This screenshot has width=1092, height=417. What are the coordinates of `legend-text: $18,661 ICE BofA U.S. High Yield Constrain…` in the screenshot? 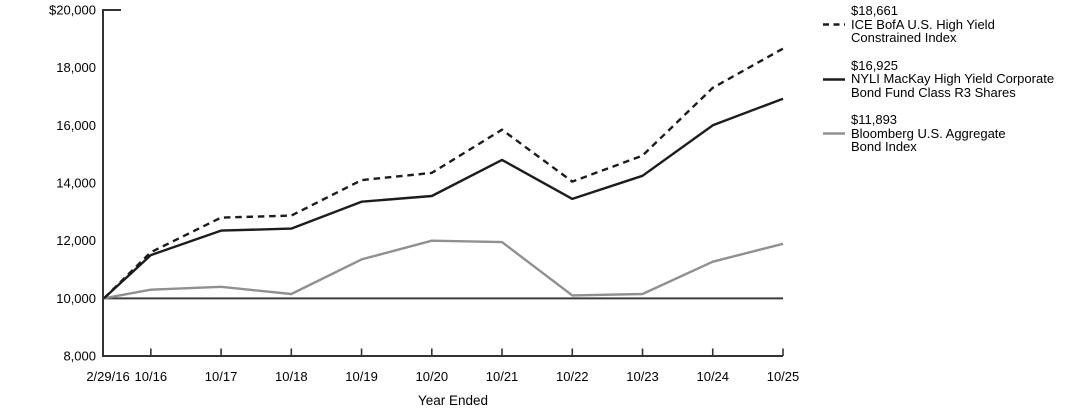 It's located at (923, 24).